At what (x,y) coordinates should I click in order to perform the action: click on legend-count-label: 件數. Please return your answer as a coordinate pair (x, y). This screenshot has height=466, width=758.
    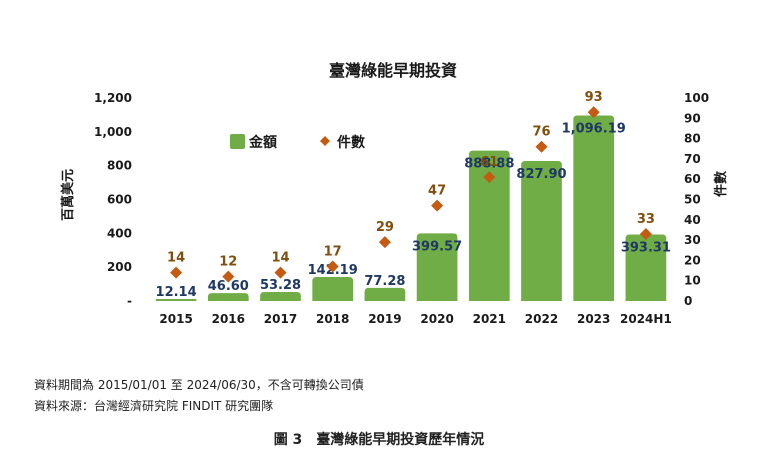
    Looking at the image, I should click on (351, 142).